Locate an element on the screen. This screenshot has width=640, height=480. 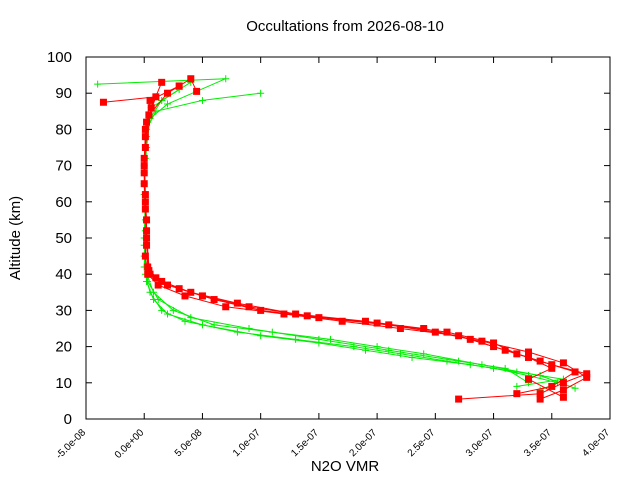
x-tick-label: 3.5e-07 is located at coordinates (538, 443).